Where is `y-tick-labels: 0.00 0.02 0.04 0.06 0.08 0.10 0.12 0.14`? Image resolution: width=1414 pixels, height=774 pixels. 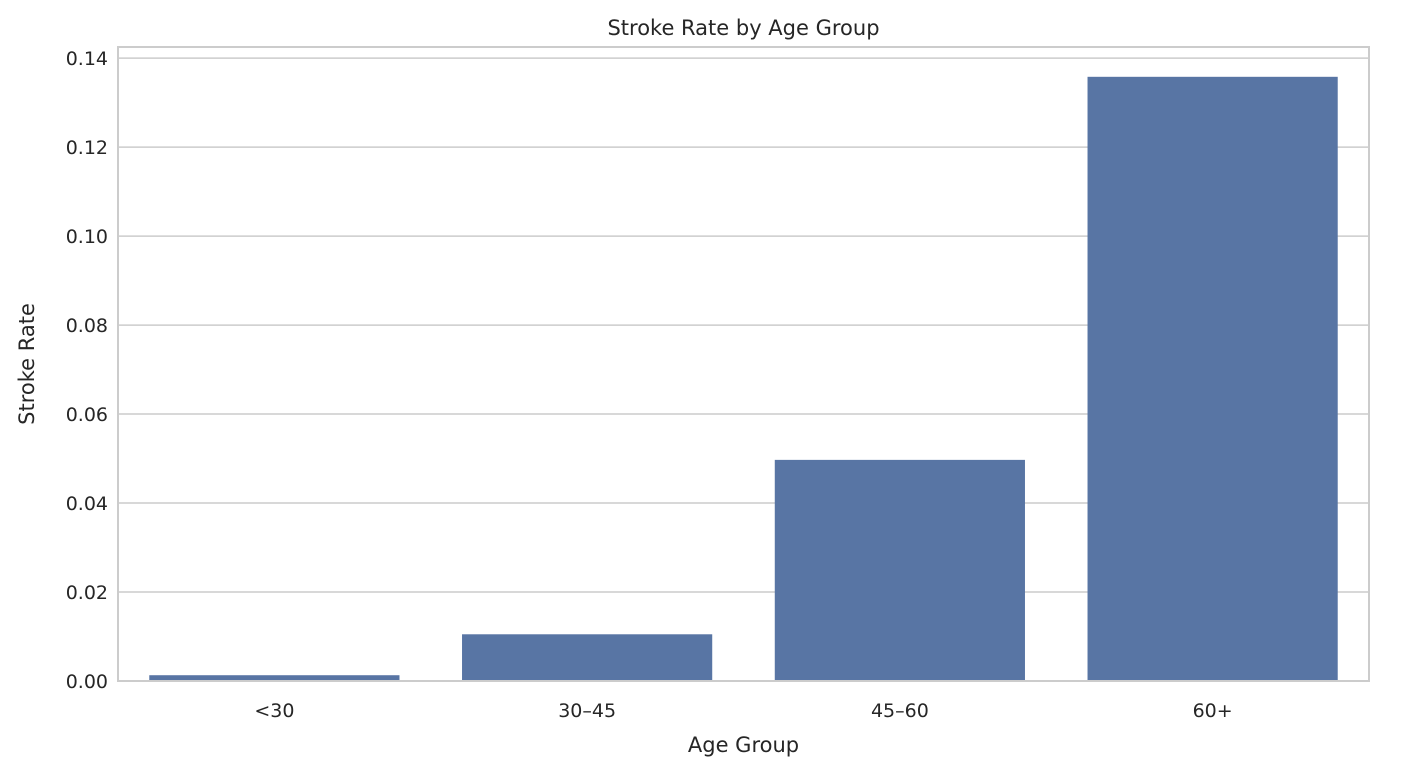 y-tick-labels: 0.00 0.02 0.04 0.06 0.08 0.10 0.12 0.14 is located at coordinates (87, 370).